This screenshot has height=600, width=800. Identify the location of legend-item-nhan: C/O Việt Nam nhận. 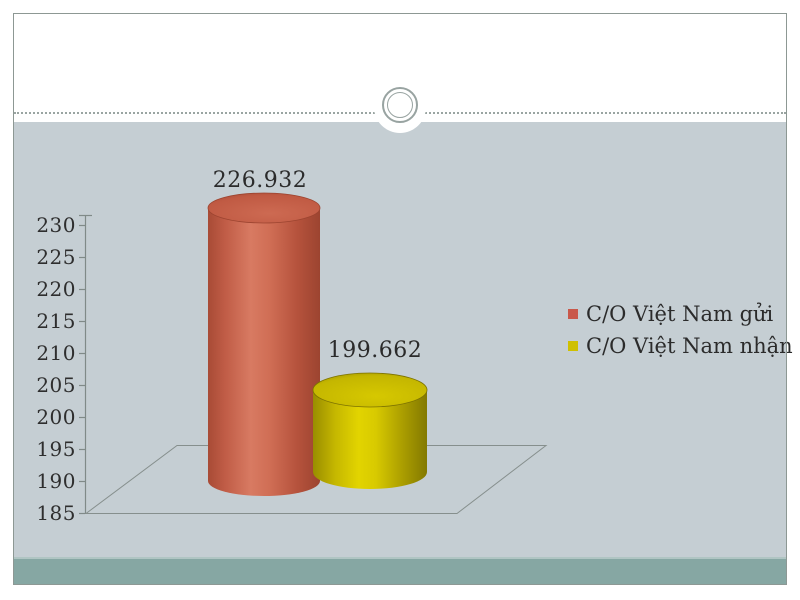
(680, 346).